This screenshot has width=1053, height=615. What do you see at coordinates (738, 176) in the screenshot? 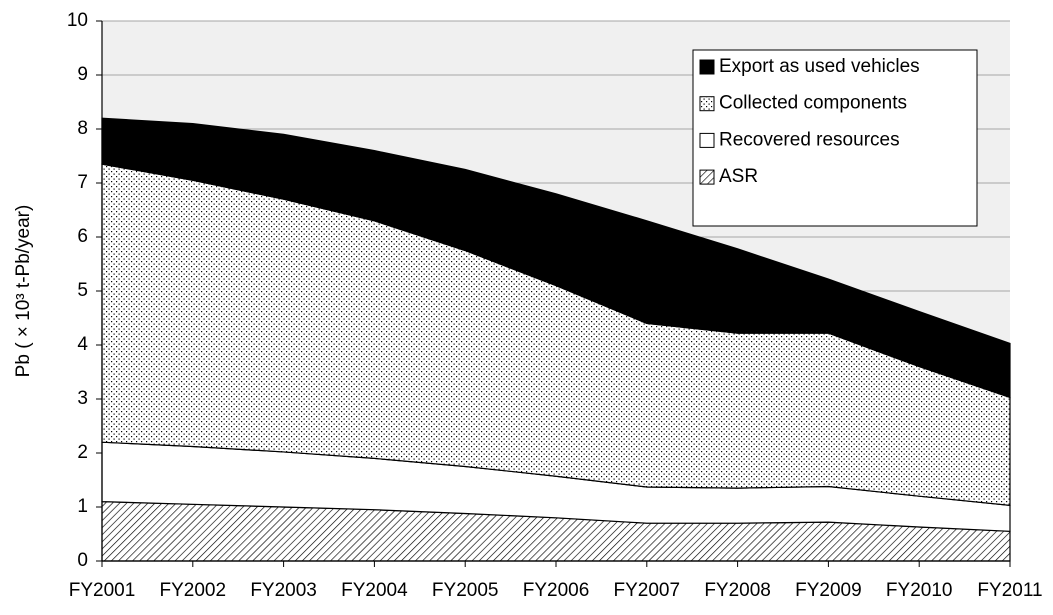
I see `legend-label: ASR` at bounding box center [738, 176].